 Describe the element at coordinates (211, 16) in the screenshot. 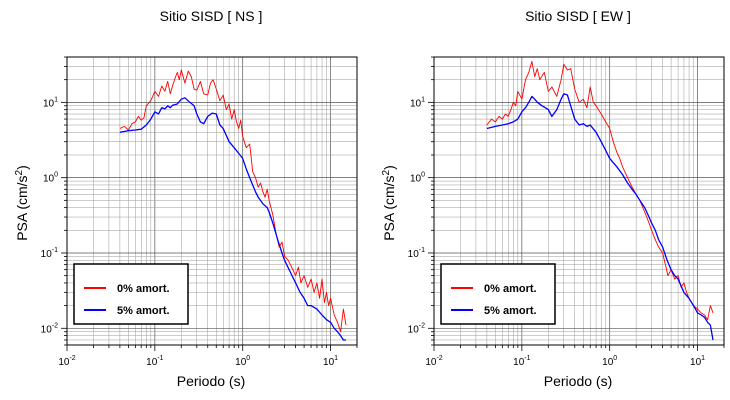

I see `chart-title: Sitio SISD [ NS ]` at that location.